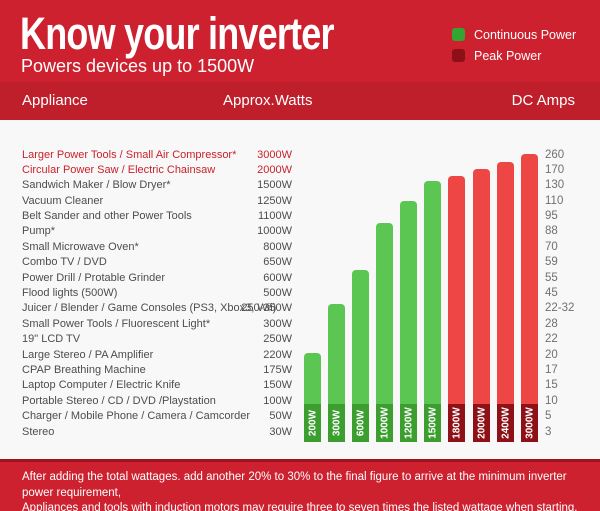 This screenshot has width=600, height=511. Describe the element at coordinates (94, 277) in the screenshot. I see `appliance-name: Power Drill / Protable Grinder` at that location.